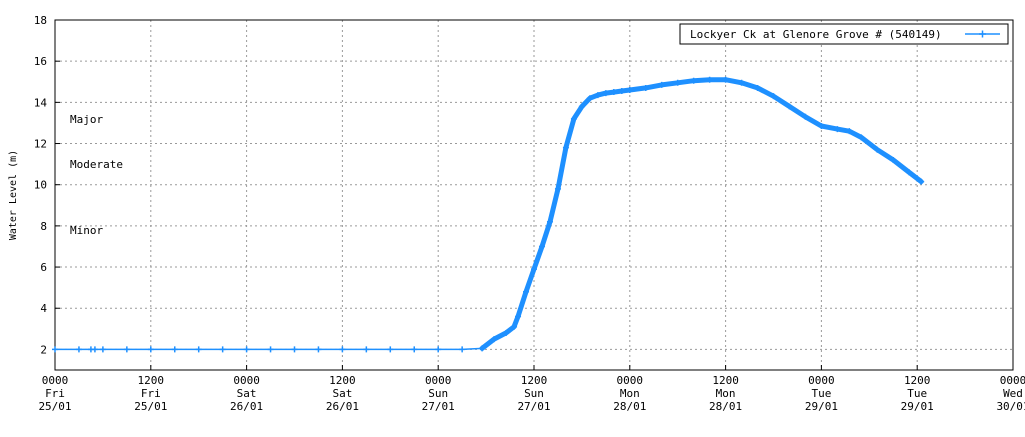  Describe the element at coordinates (982, 34) in the screenshot. I see `legend-swatch-marker` at that location.